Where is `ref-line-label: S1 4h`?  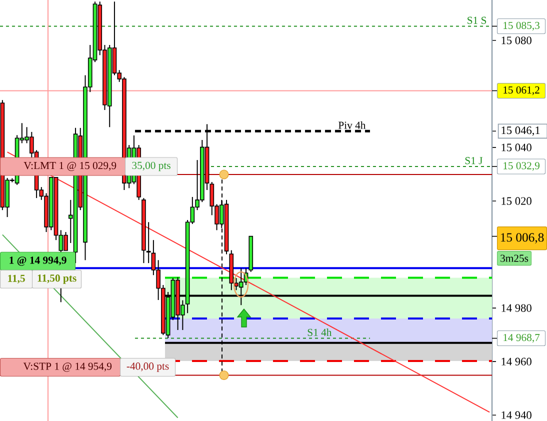
ref-line-label: S1 4h is located at coordinates (320, 332).